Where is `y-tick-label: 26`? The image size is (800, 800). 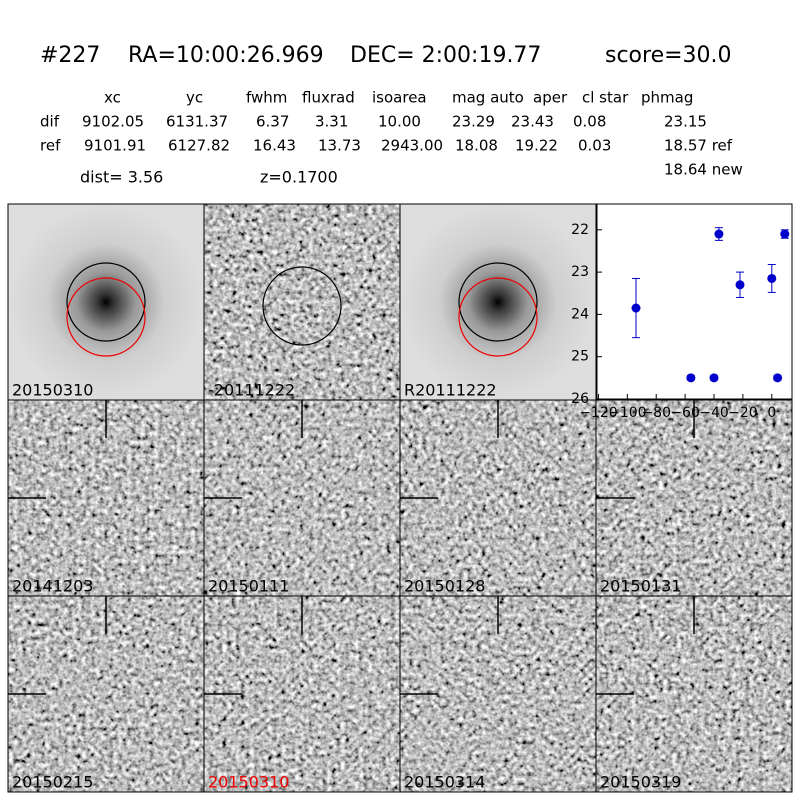 y-tick-label: 26 is located at coordinates (580, 399).